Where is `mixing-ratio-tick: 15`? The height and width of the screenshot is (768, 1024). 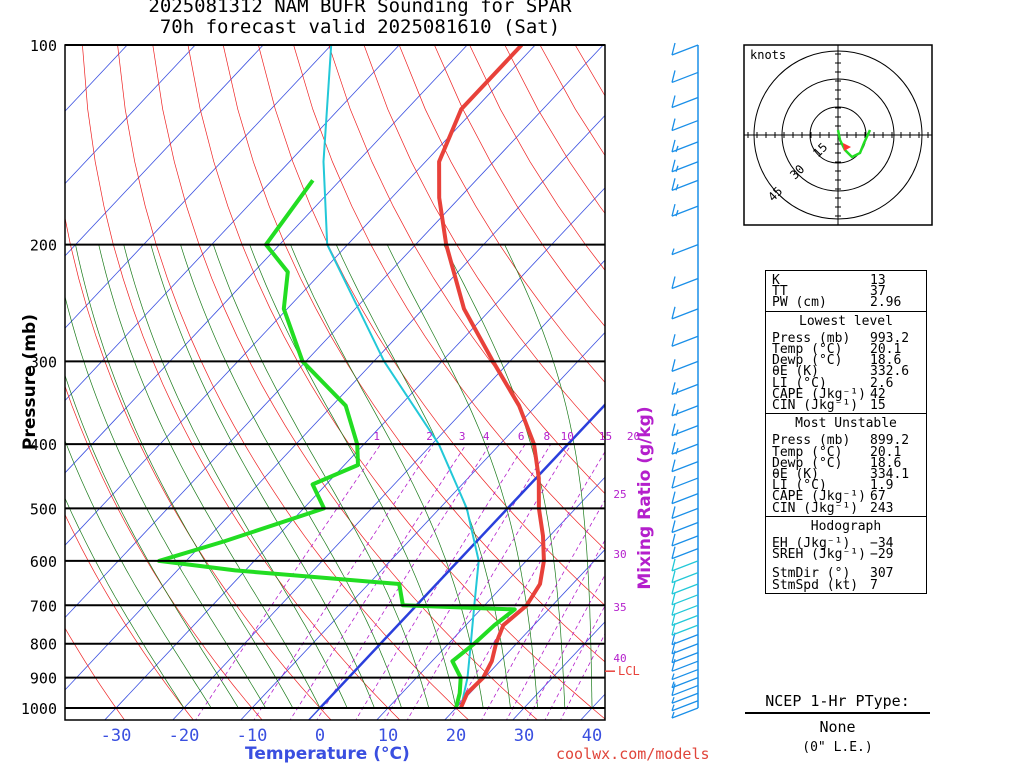 mixing-ratio-tick: 15 is located at coordinates (605, 436).